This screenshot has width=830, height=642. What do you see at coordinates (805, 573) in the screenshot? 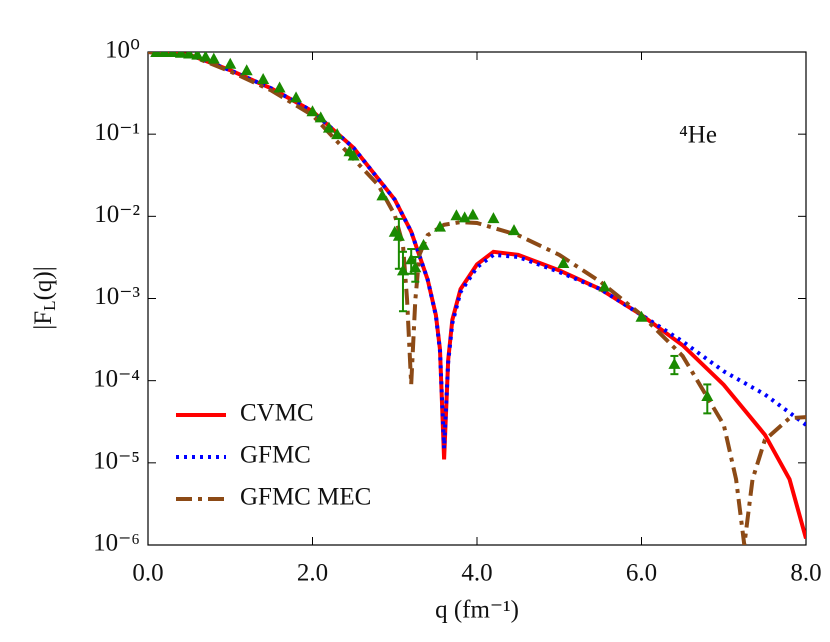
I see `x-tick-label: 8.0` at bounding box center [805, 573].